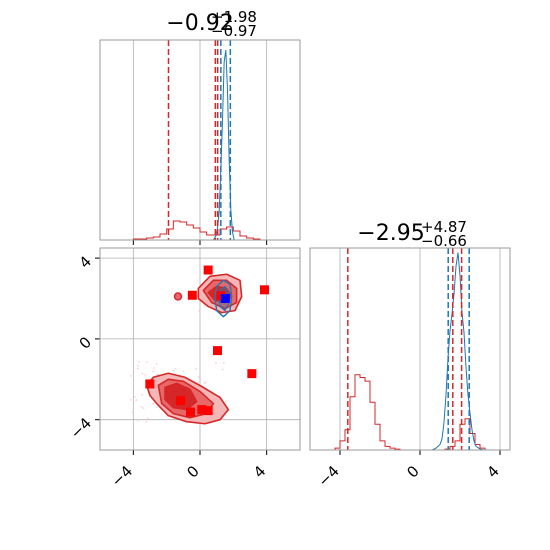  Describe the element at coordinates (139, 361) in the screenshot. I see `2d-sample-47` at that location.